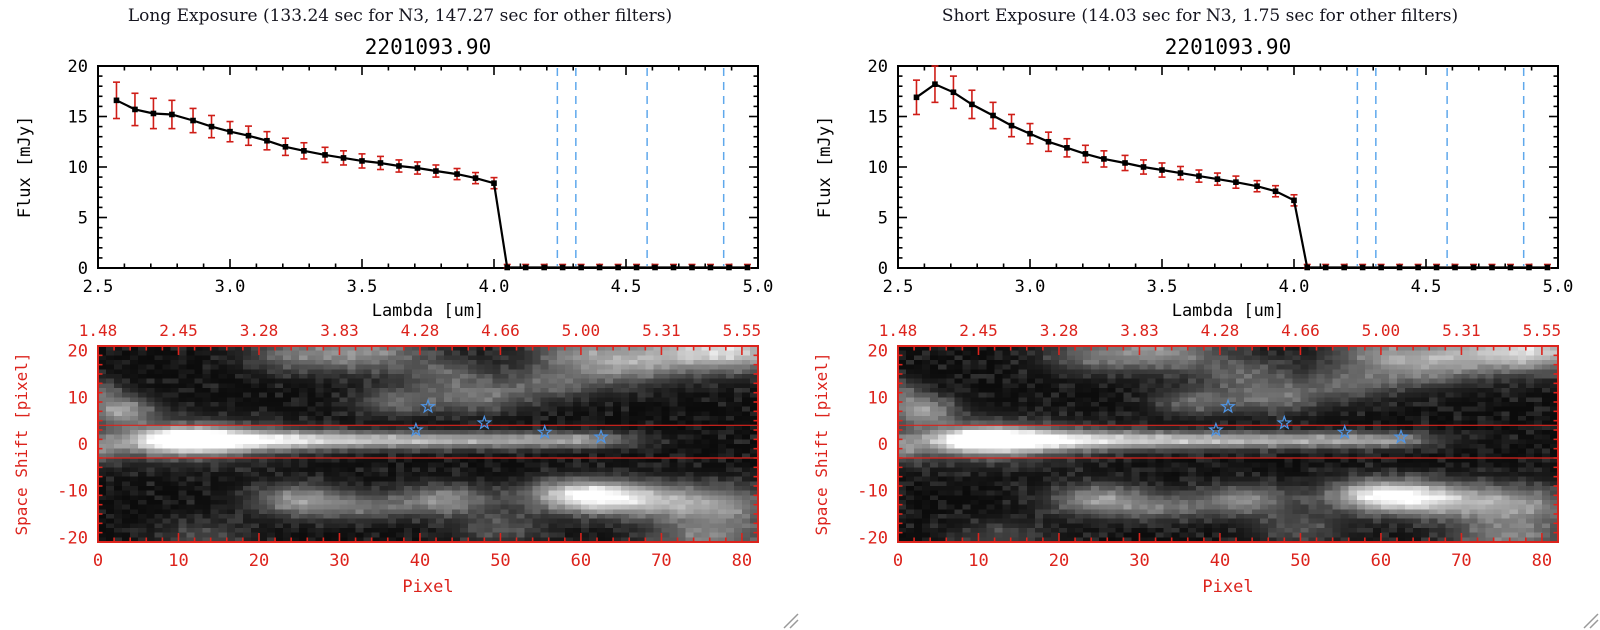 This screenshot has width=1600, height=630. I want to click on spectrum-line, so click(1231, 175).